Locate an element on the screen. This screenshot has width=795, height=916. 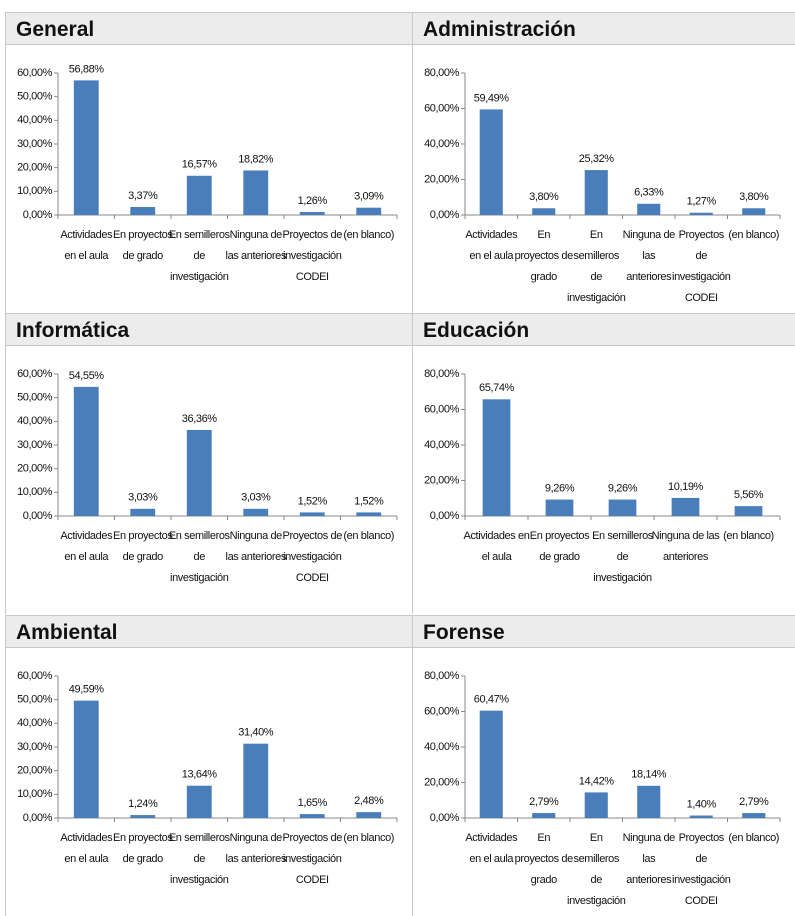
value-label: 56,88% is located at coordinates (87, 69).